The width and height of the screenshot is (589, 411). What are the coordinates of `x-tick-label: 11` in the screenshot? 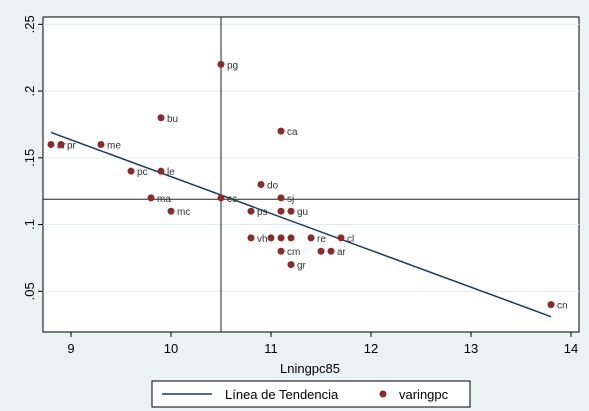 It's located at (271, 348).